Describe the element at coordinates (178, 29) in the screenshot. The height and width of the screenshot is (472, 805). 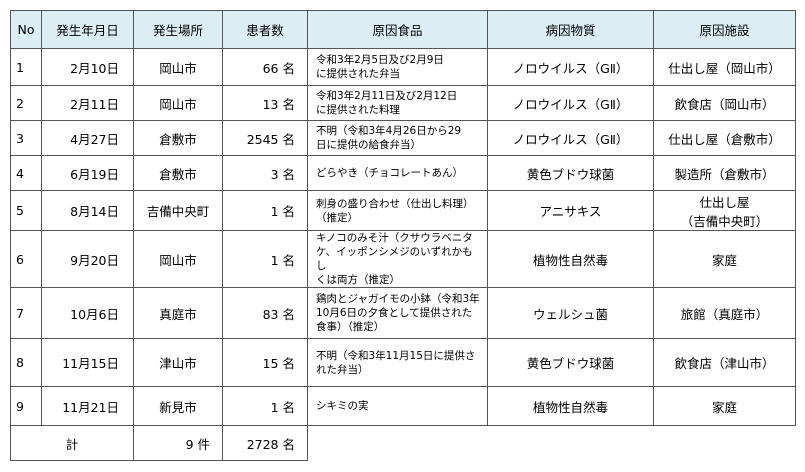
I see `column-header: 発生場所` at that location.